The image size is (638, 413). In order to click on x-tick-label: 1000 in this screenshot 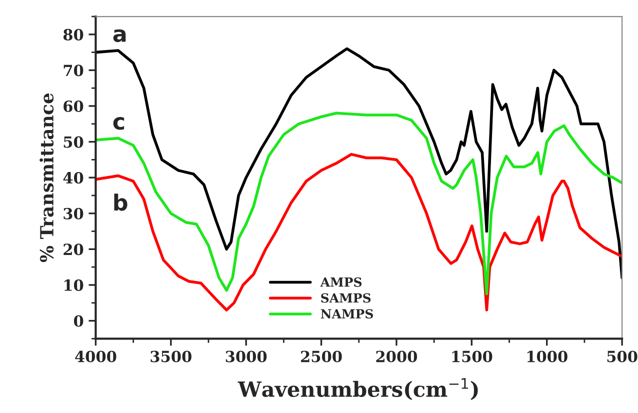, I will do `click(547, 356)`.